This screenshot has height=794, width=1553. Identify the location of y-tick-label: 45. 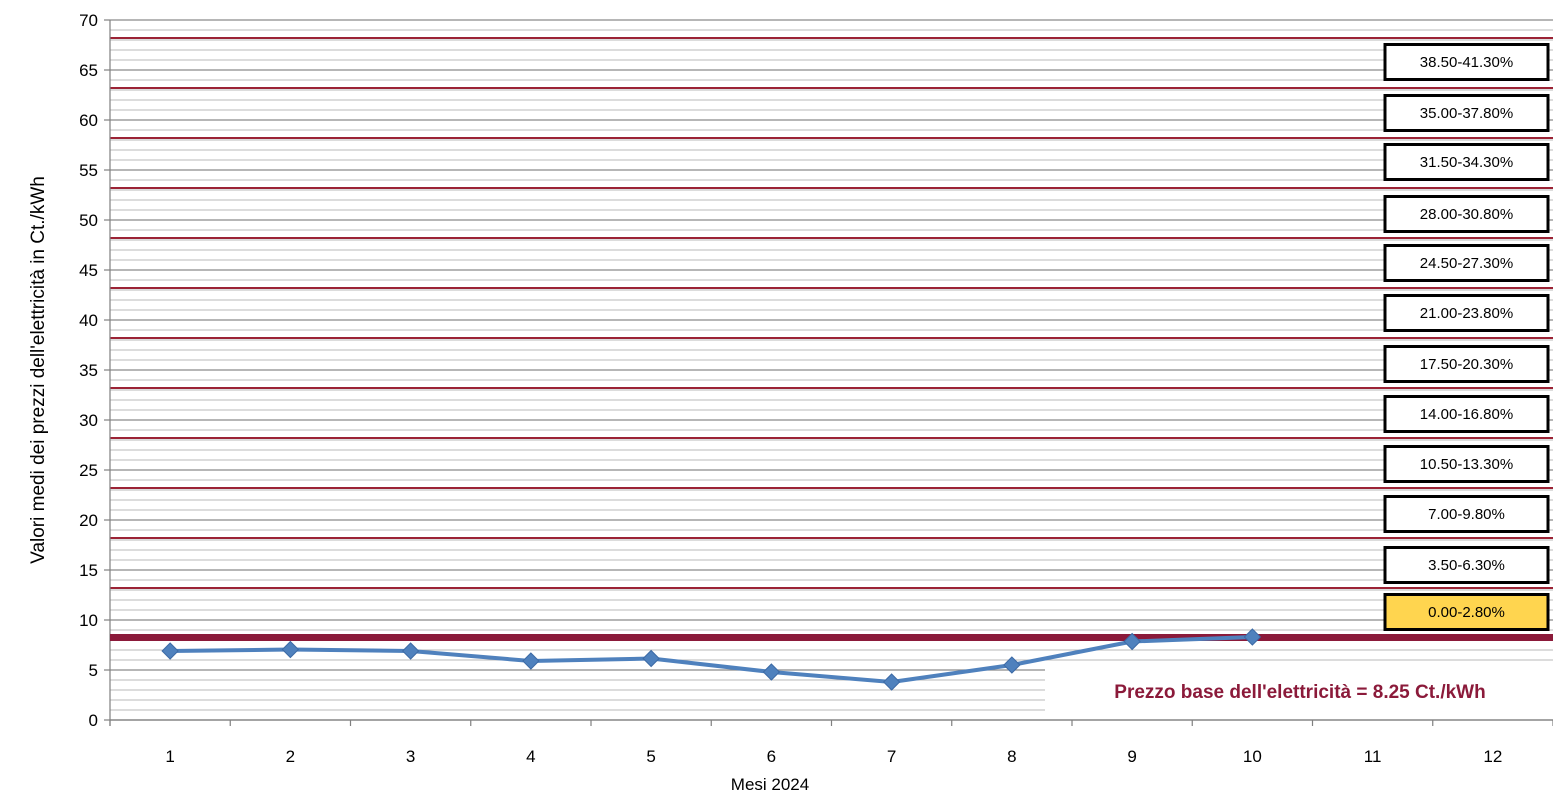
(88, 270).